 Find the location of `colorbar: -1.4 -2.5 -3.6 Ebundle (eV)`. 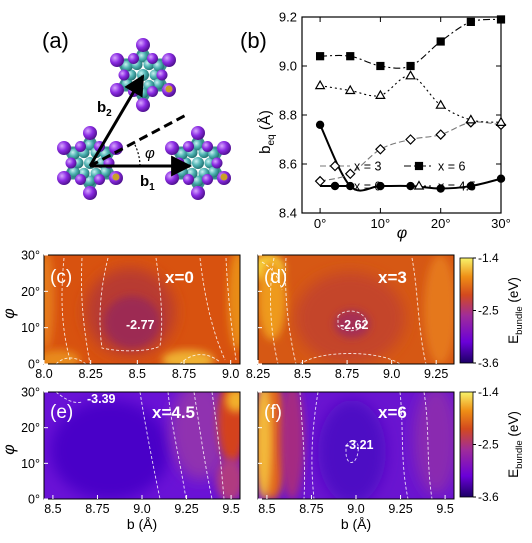

colorbar: -1.4 -2.5 -3.6 Ebundle (eV) is located at coordinates (492, 444).